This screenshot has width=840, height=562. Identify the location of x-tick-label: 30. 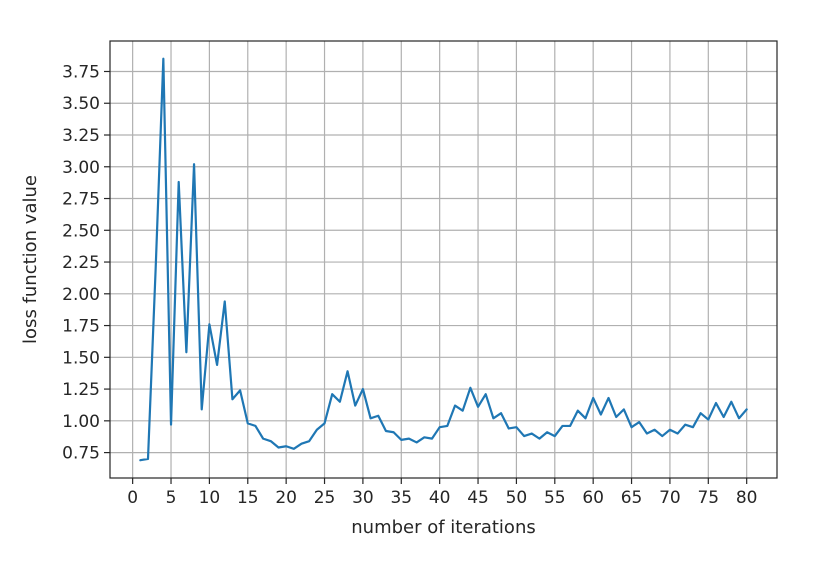
(363, 498).